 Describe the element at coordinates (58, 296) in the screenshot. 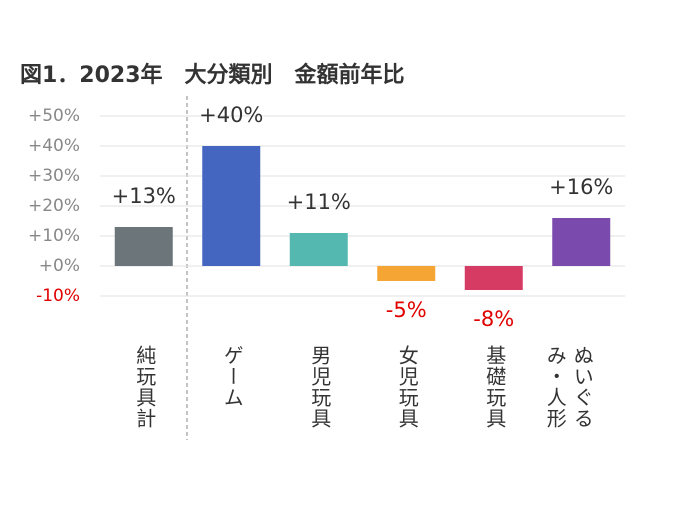

I see `y-tick-label: -10%` at that location.